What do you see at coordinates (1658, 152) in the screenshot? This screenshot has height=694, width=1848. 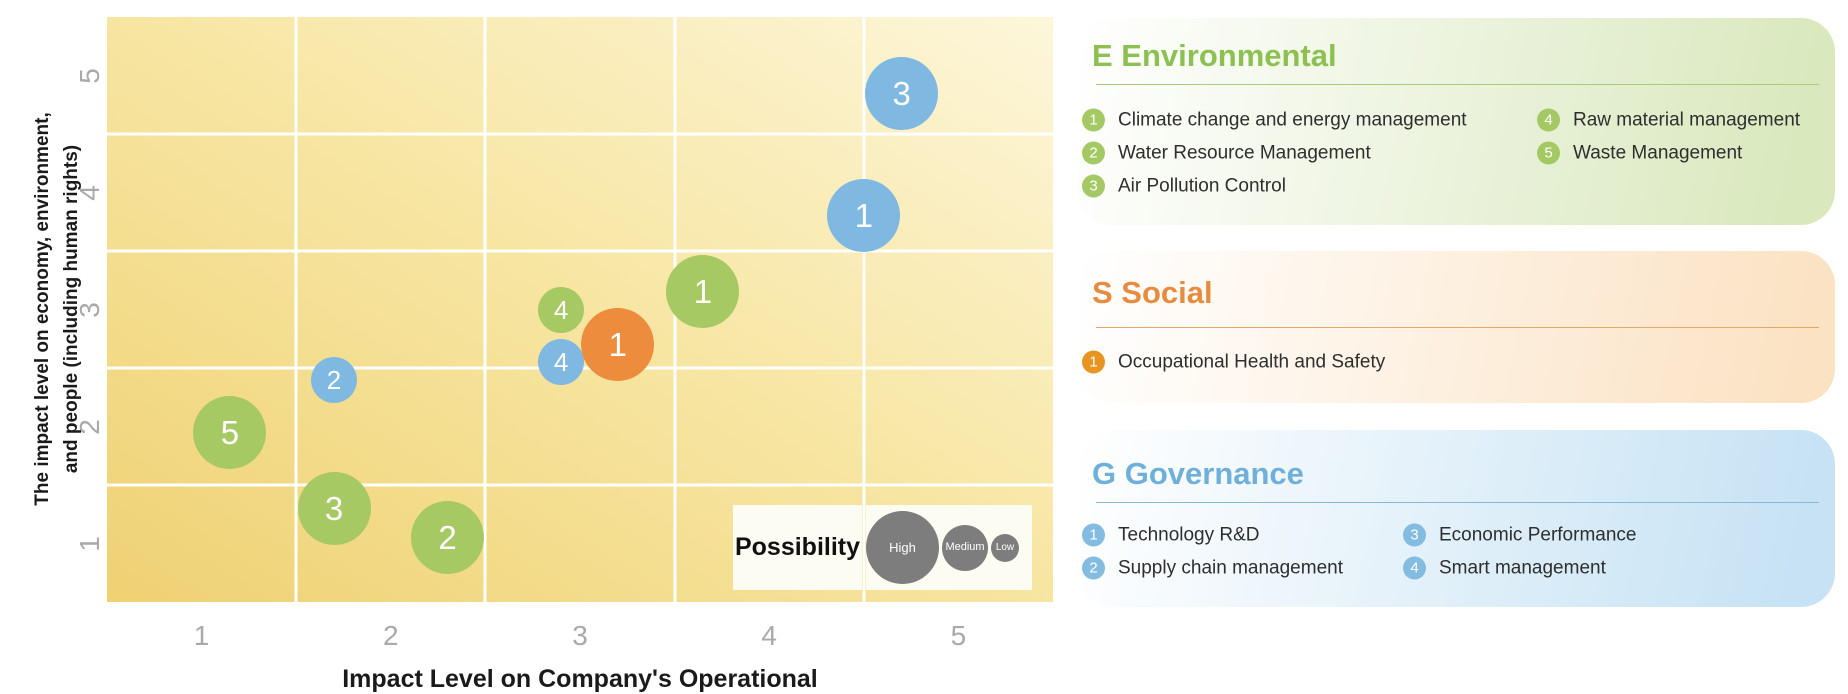 I see `environmental-item-label-5: Waste Management` at bounding box center [1658, 152].